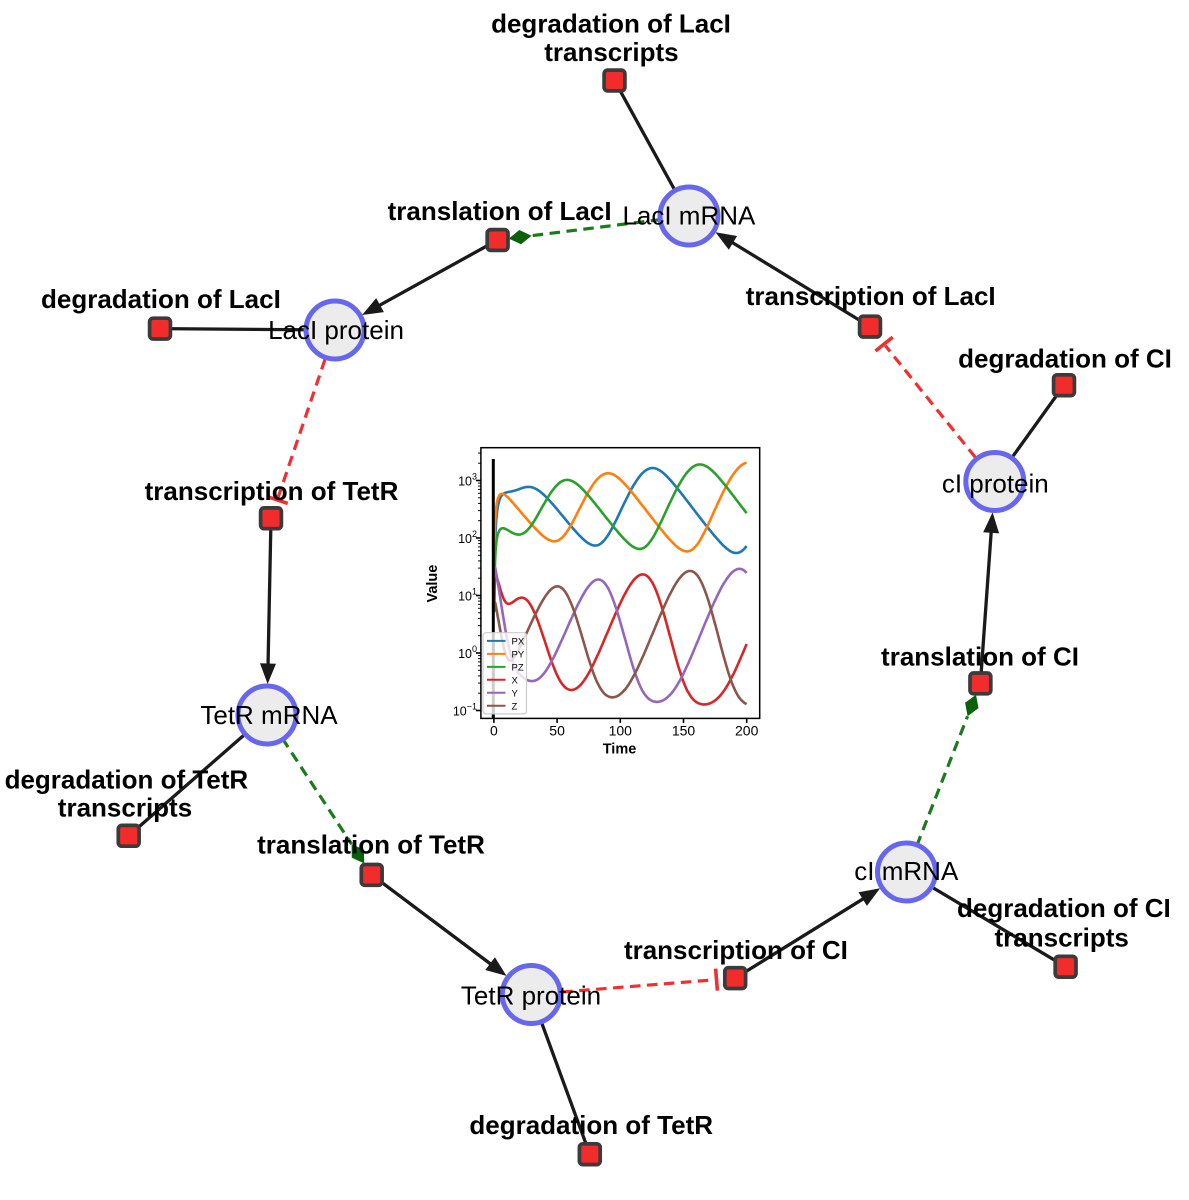 The image size is (1189, 1200). I want to click on svg-text: LacI mRNA, so click(689, 215).